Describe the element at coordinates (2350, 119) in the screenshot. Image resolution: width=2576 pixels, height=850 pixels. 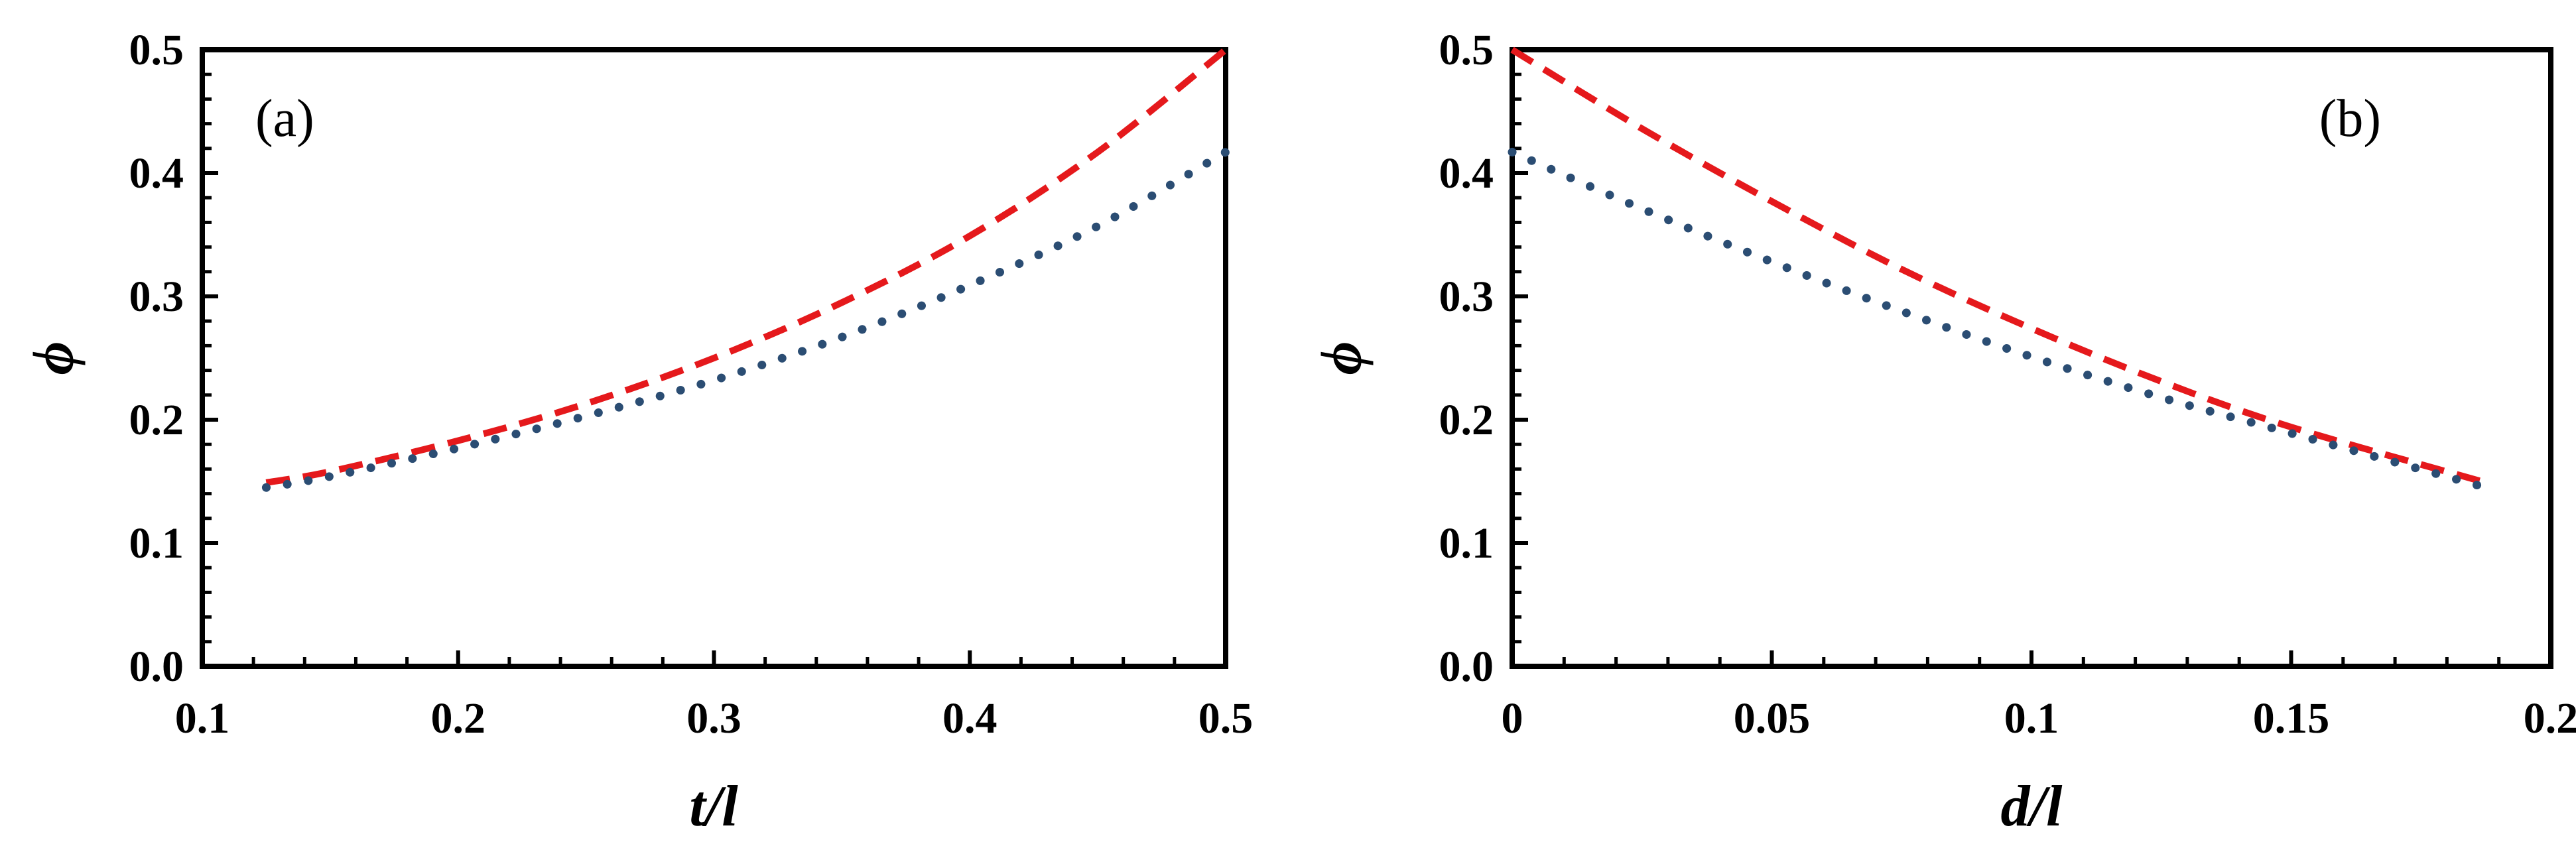
I see `panel-b-label: (b)` at that location.